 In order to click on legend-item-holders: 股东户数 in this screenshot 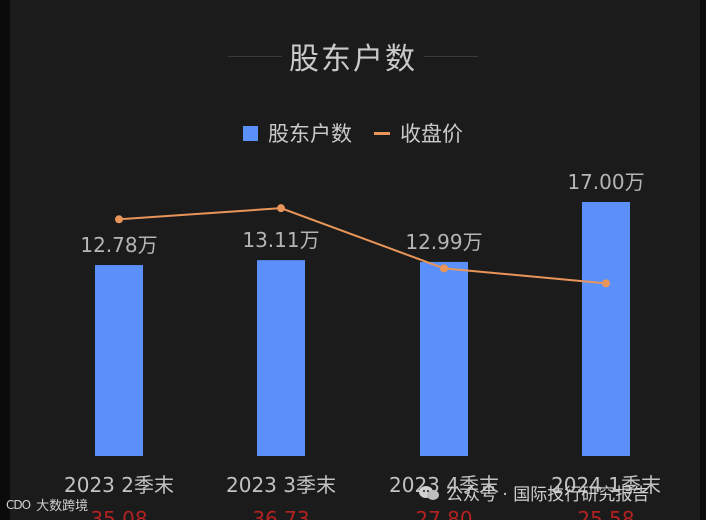, I will do `click(310, 134)`.